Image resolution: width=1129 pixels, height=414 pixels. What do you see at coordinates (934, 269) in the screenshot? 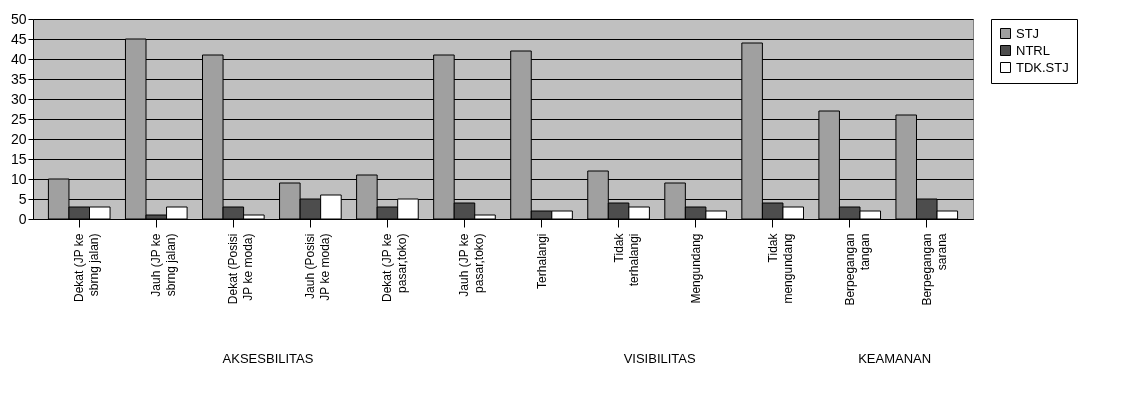
I see `x-tick-label: Berpegangan sarana` at bounding box center [934, 269].